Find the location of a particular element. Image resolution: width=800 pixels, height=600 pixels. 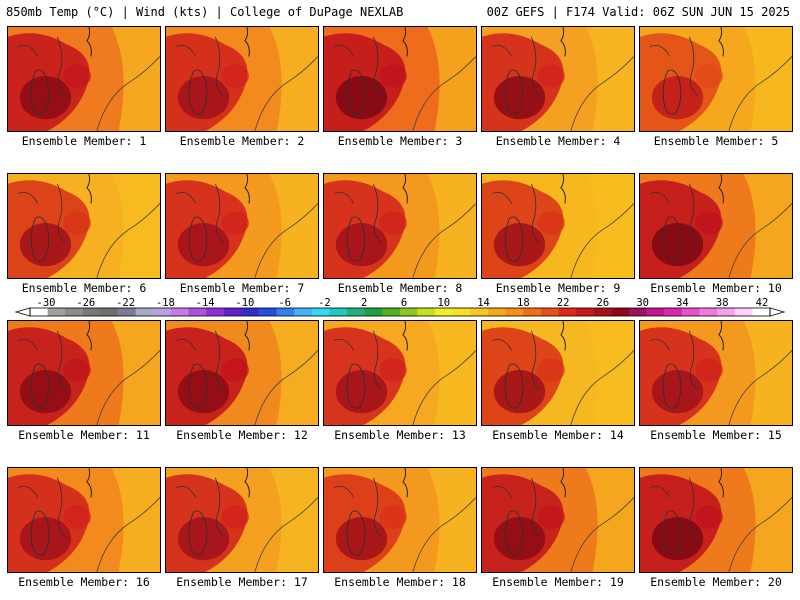

member-label: Ensemble Member: 8 is located at coordinates (400, 288).